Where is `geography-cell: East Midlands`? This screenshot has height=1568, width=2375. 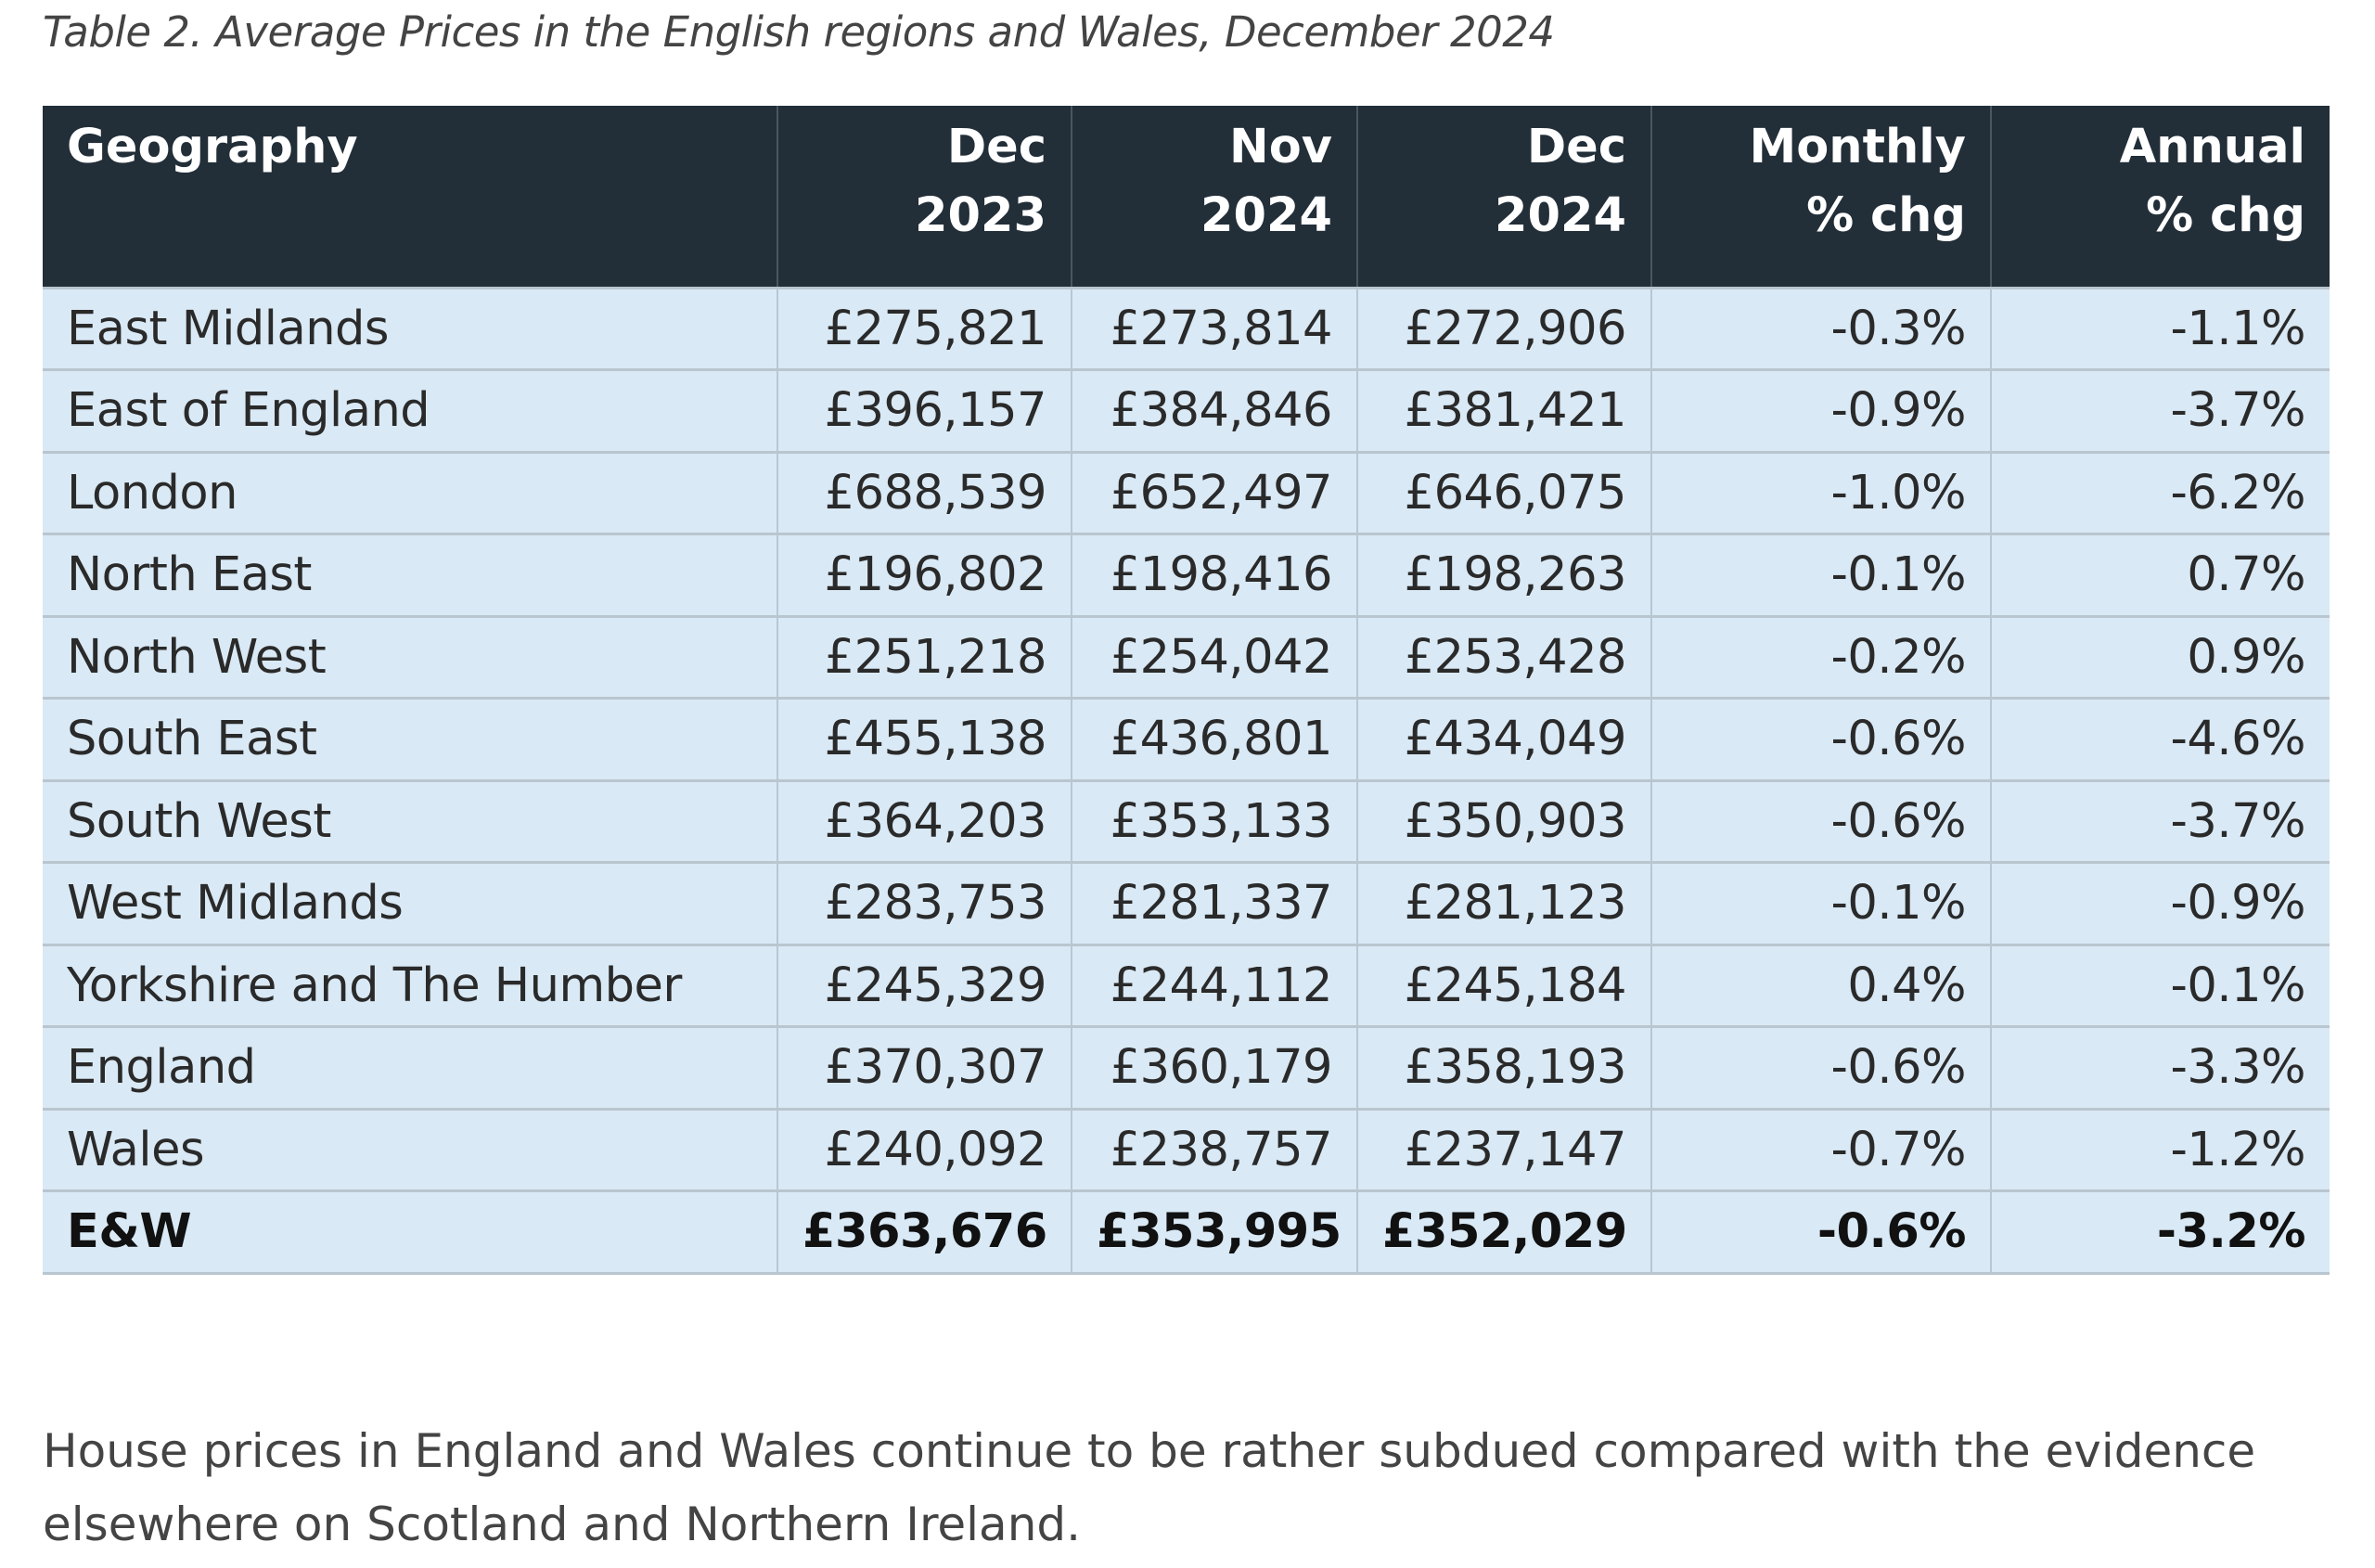
geography-cell: East Midlands is located at coordinates (410, 328).